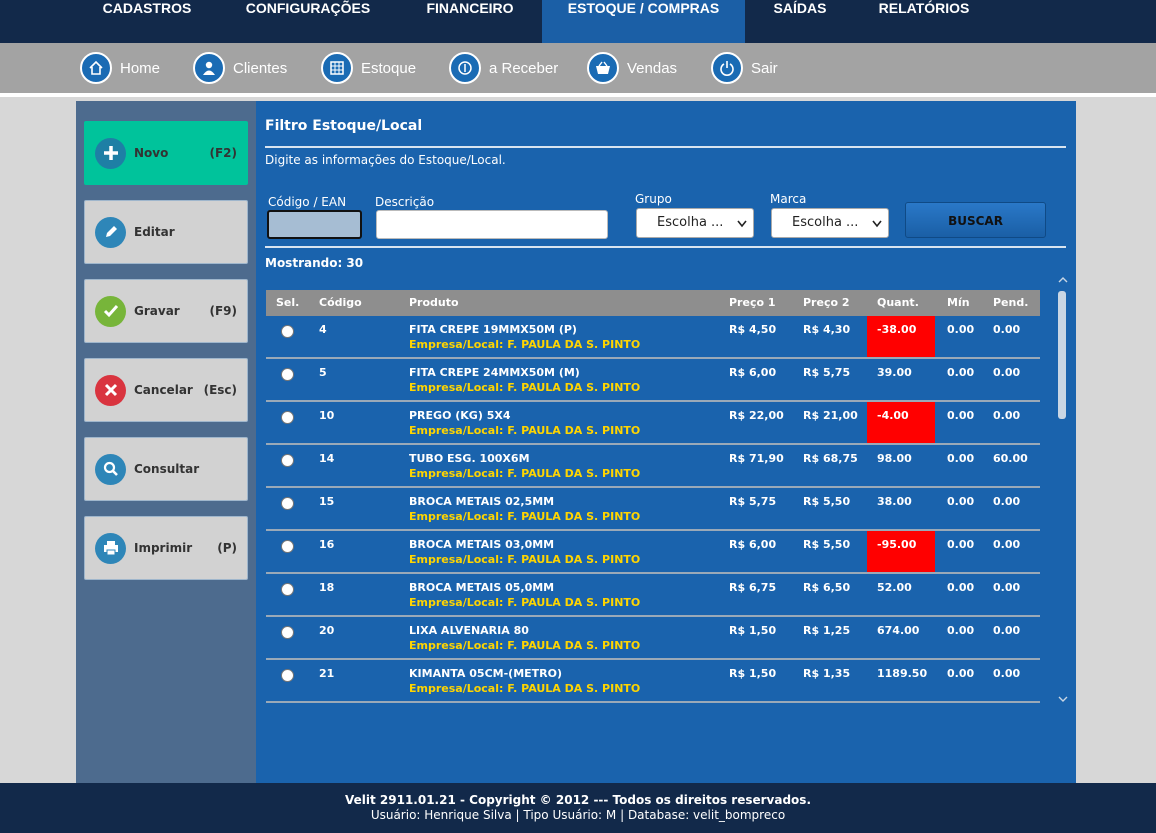  Describe the element at coordinates (482, 501) in the screenshot. I see `product-cell: BROCA METAIS 02,5MM` at that location.